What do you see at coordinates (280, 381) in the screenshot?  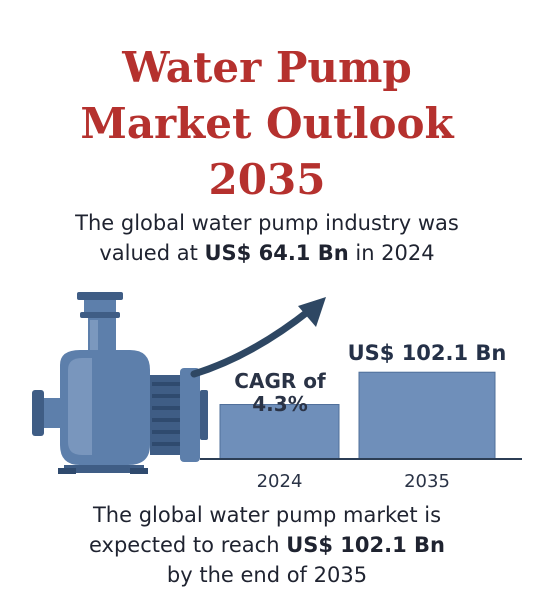 I see `cagr-label-line-1: CAGR of` at bounding box center [280, 381].